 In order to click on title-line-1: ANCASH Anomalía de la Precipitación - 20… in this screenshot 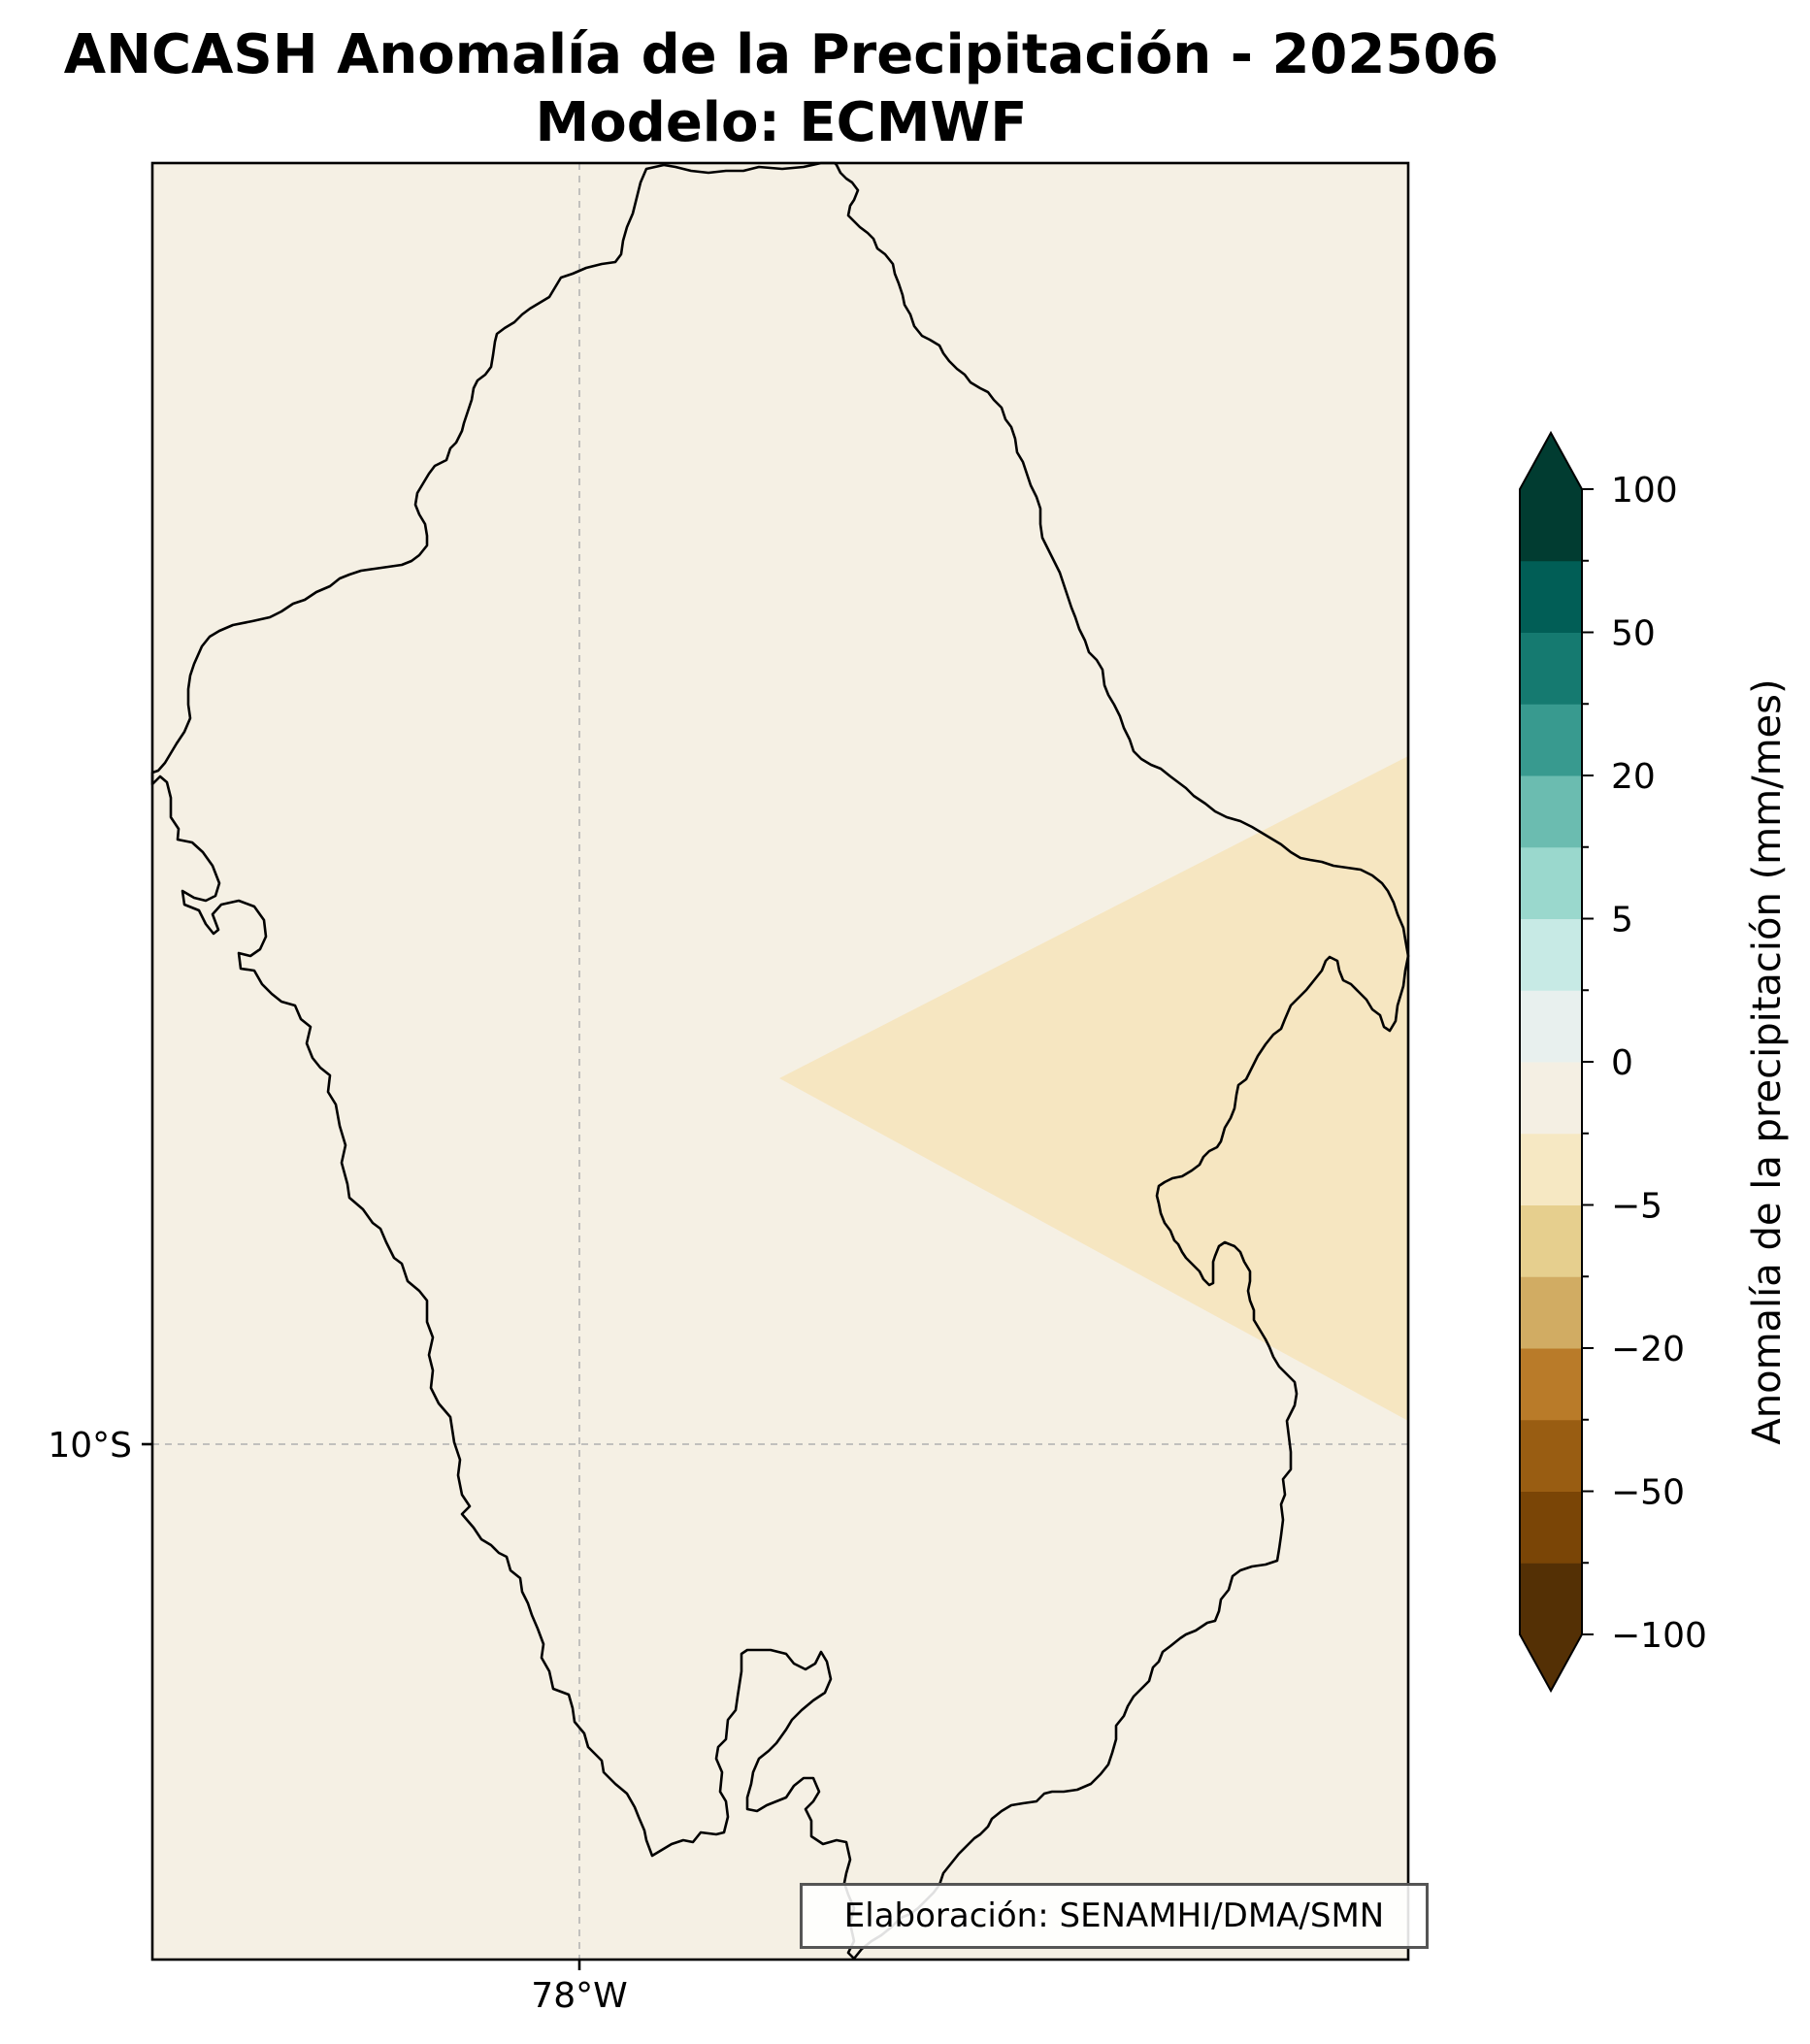, I will do `click(781, 54)`.